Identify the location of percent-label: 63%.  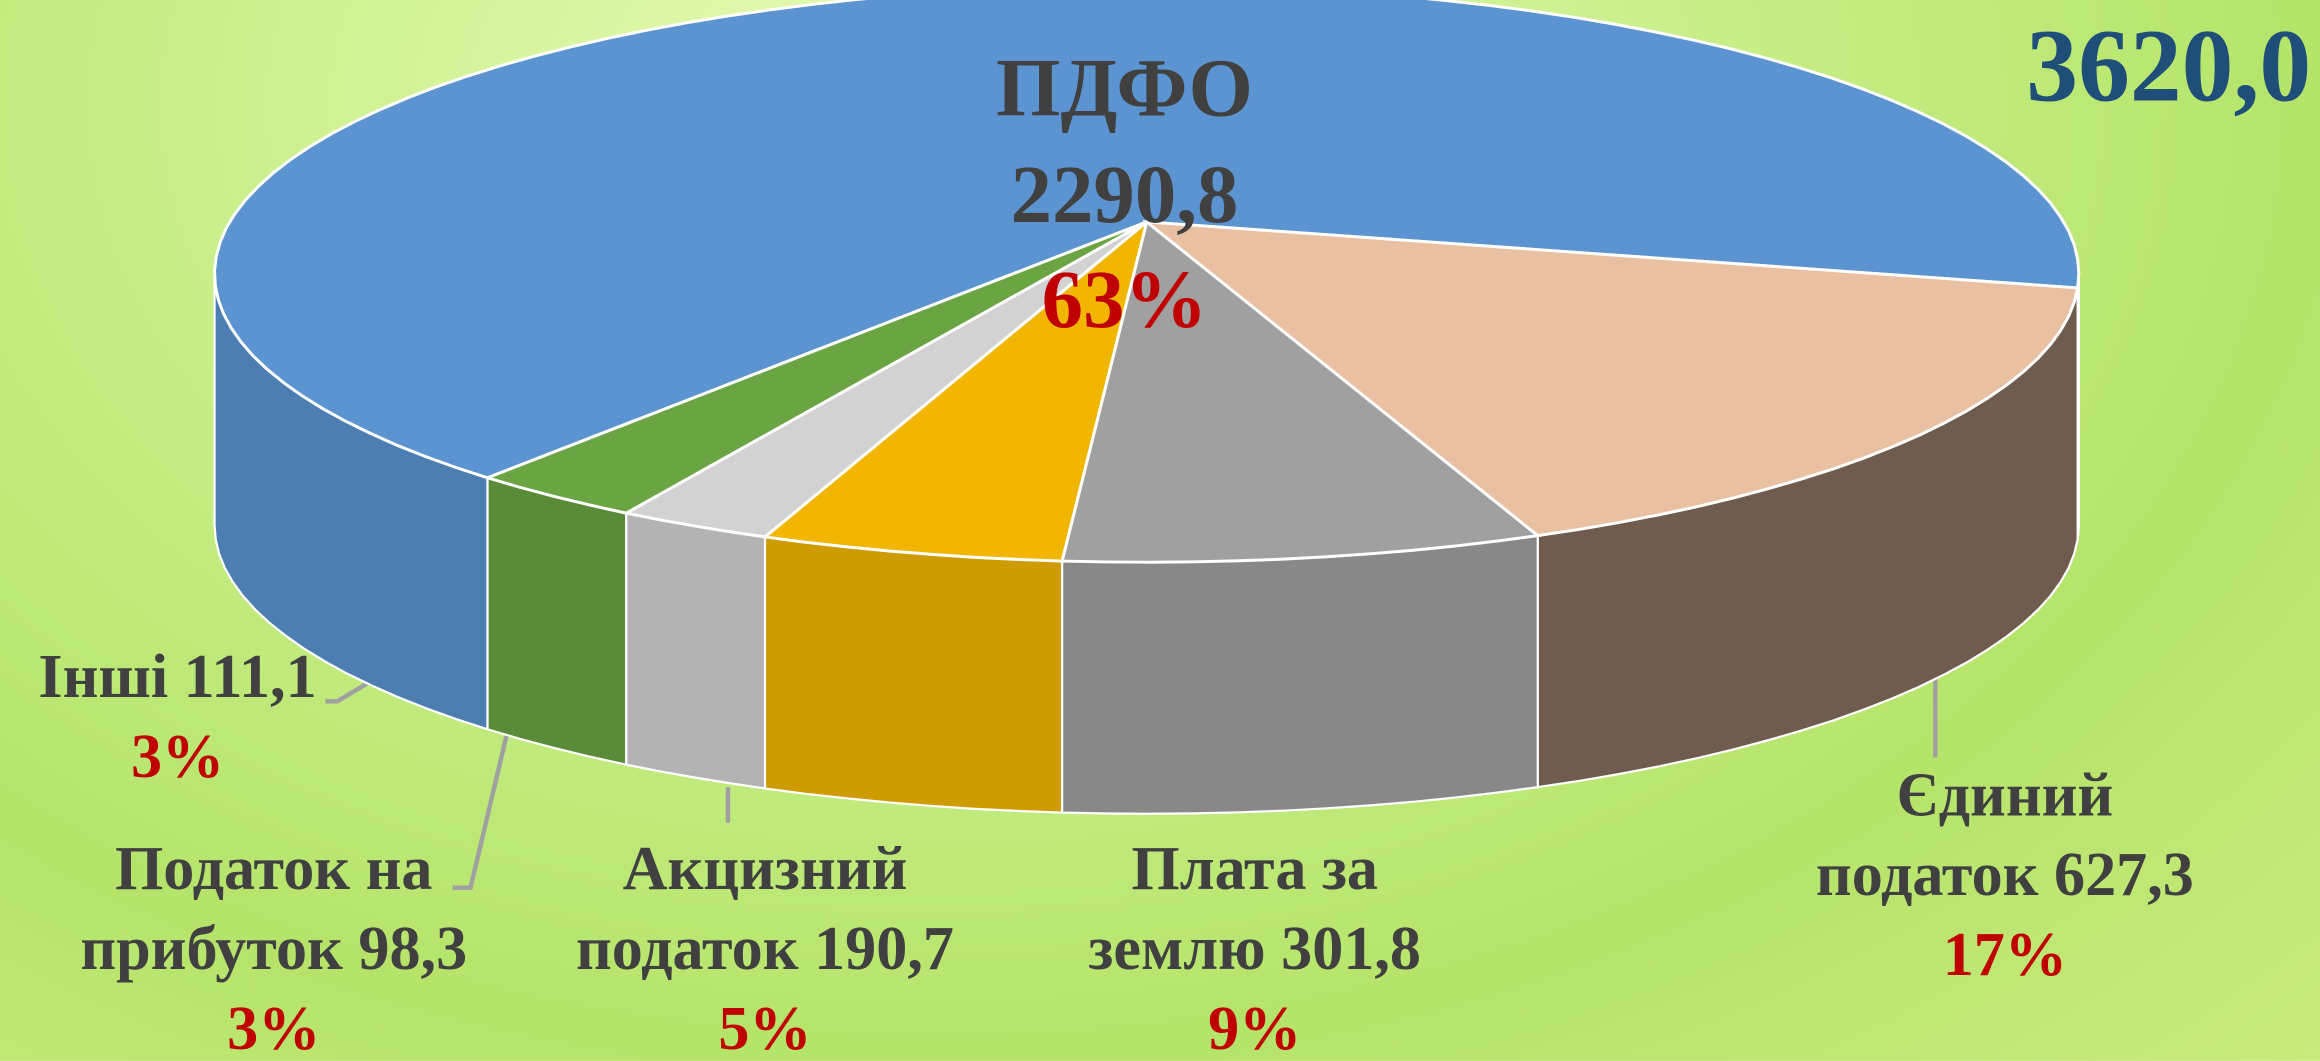
(1124, 301).